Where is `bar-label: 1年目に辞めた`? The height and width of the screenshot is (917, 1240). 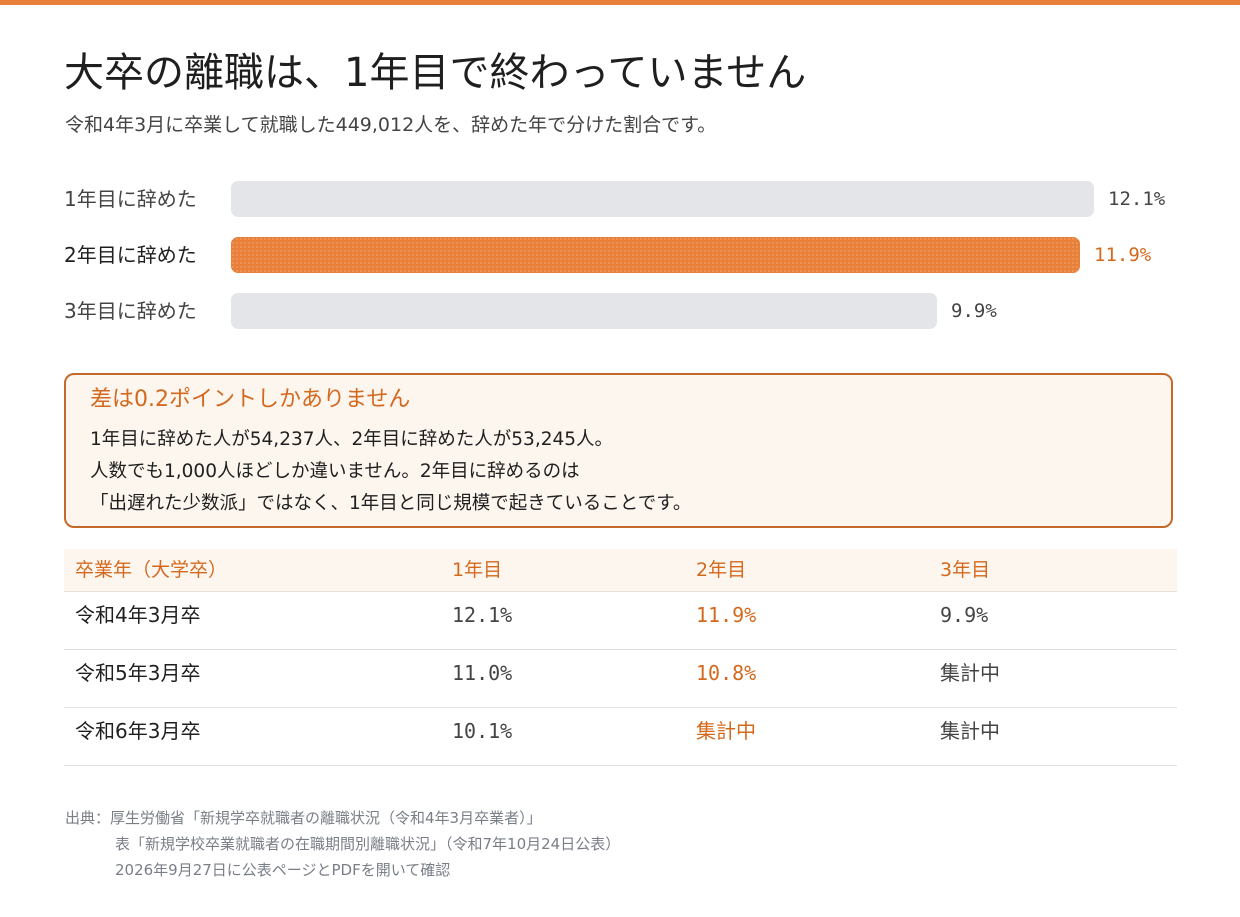 bar-label: 1年目に辞めた is located at coordinates (130, 199).